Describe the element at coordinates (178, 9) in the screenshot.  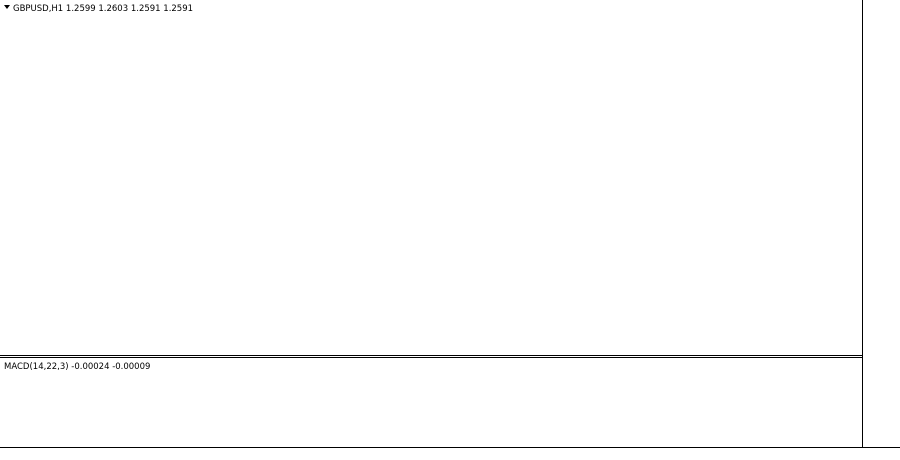
I see `header-close: 1.2591` at that location.